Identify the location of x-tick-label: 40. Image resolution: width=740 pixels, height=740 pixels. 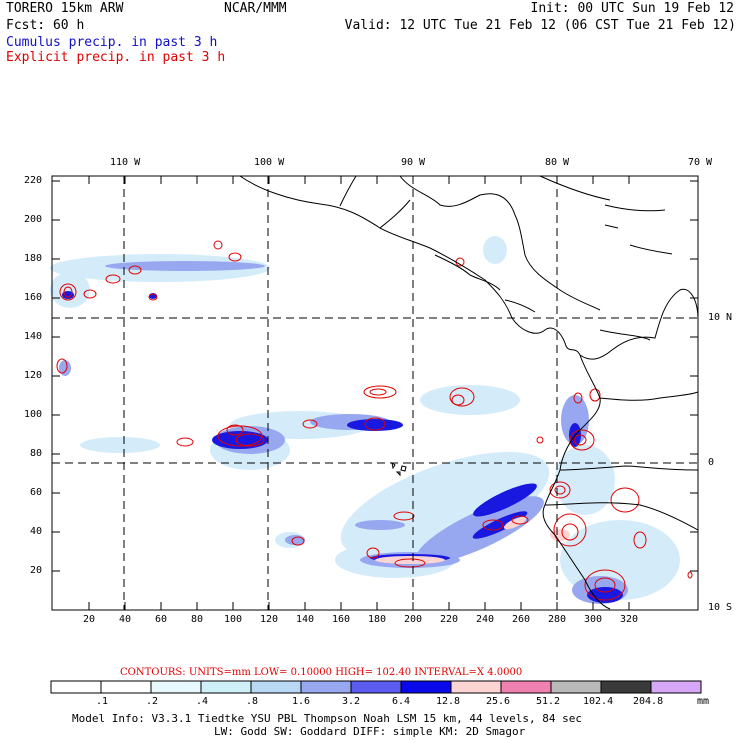
(125, 619).